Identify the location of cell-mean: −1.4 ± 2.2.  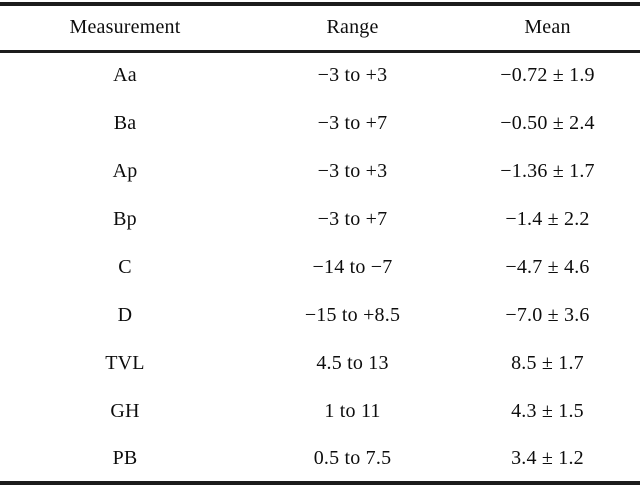
(547, 218).